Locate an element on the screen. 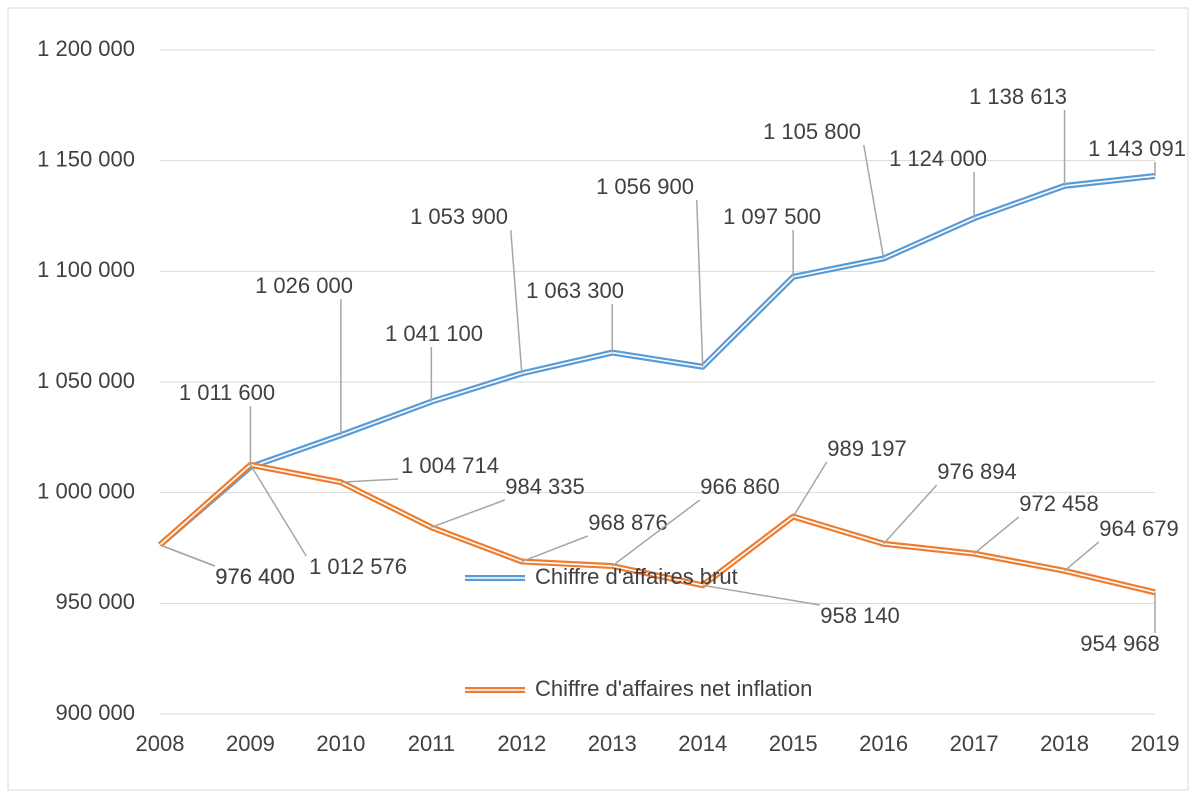  data-label: 1 105 800 is located at coordinates (812, 131).